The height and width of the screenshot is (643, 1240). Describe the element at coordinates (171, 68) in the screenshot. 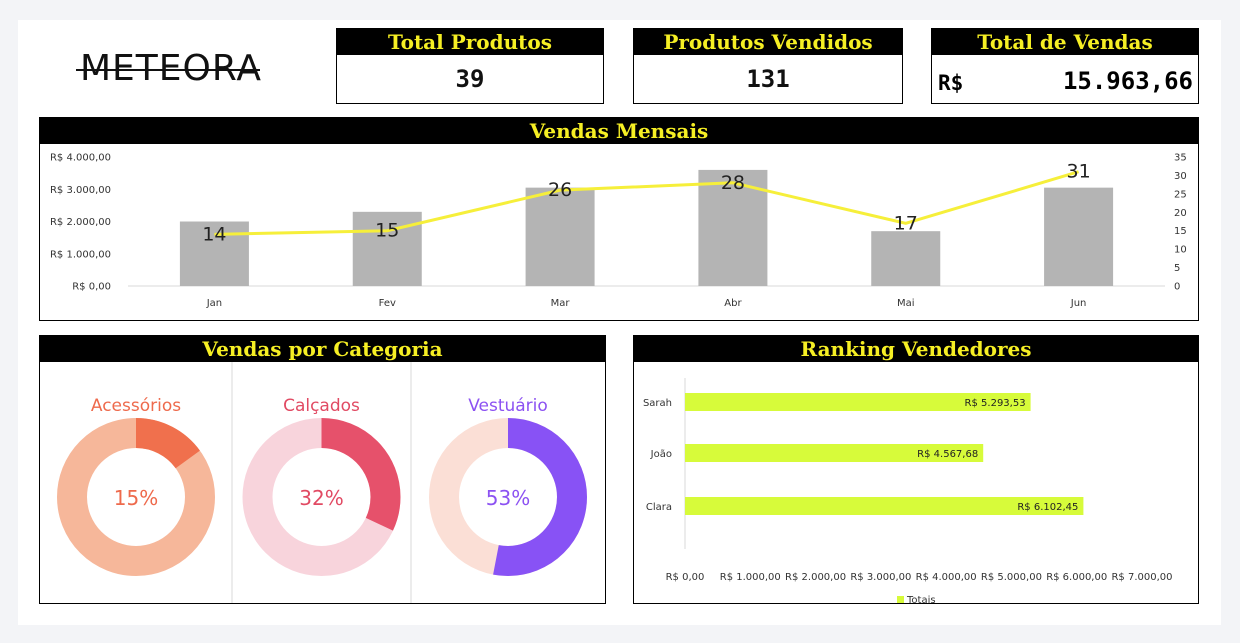

I see `brand-logo: METEORA` at that location.